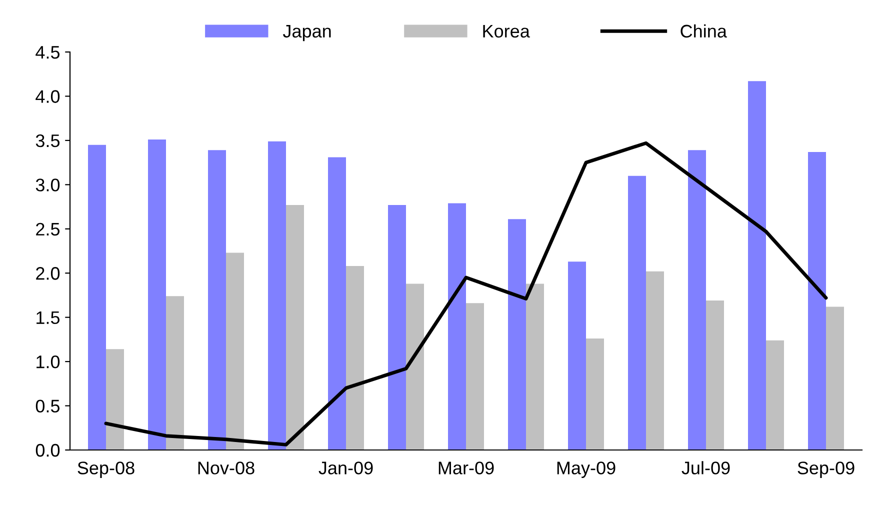 This screenshot has height=505, width=883. I want to click on y-tick-label: 2.5, so click(48, 229).